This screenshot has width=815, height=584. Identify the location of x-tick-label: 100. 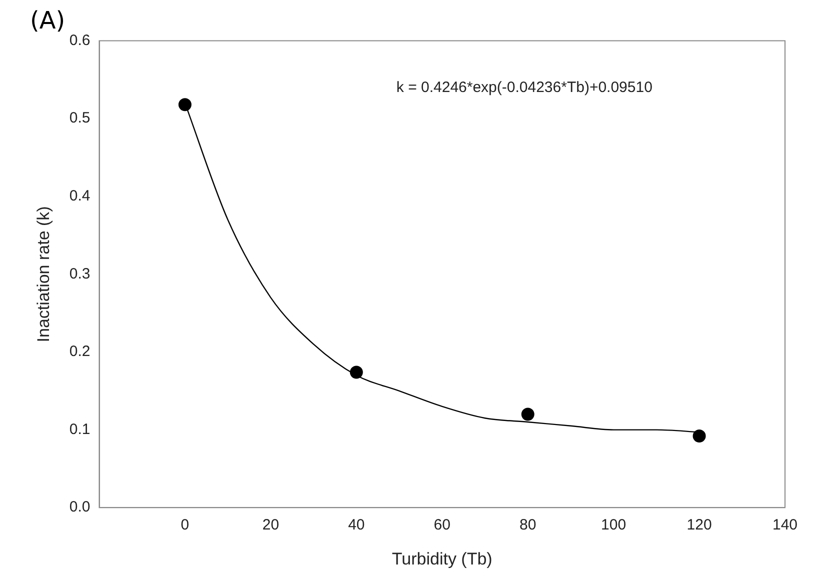
(613, 525).